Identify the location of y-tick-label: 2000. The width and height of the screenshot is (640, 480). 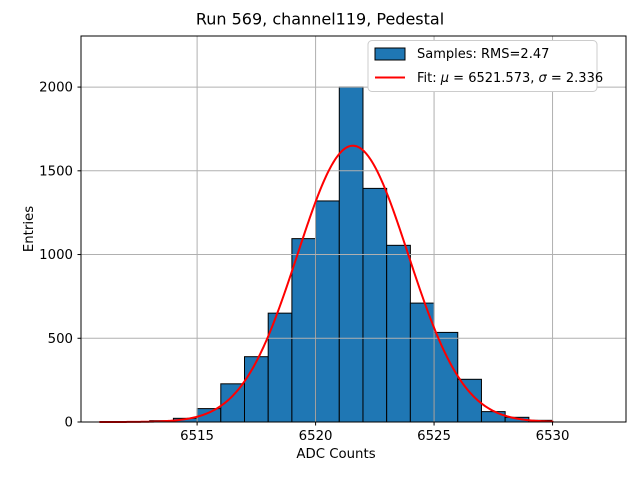
(56, 88).